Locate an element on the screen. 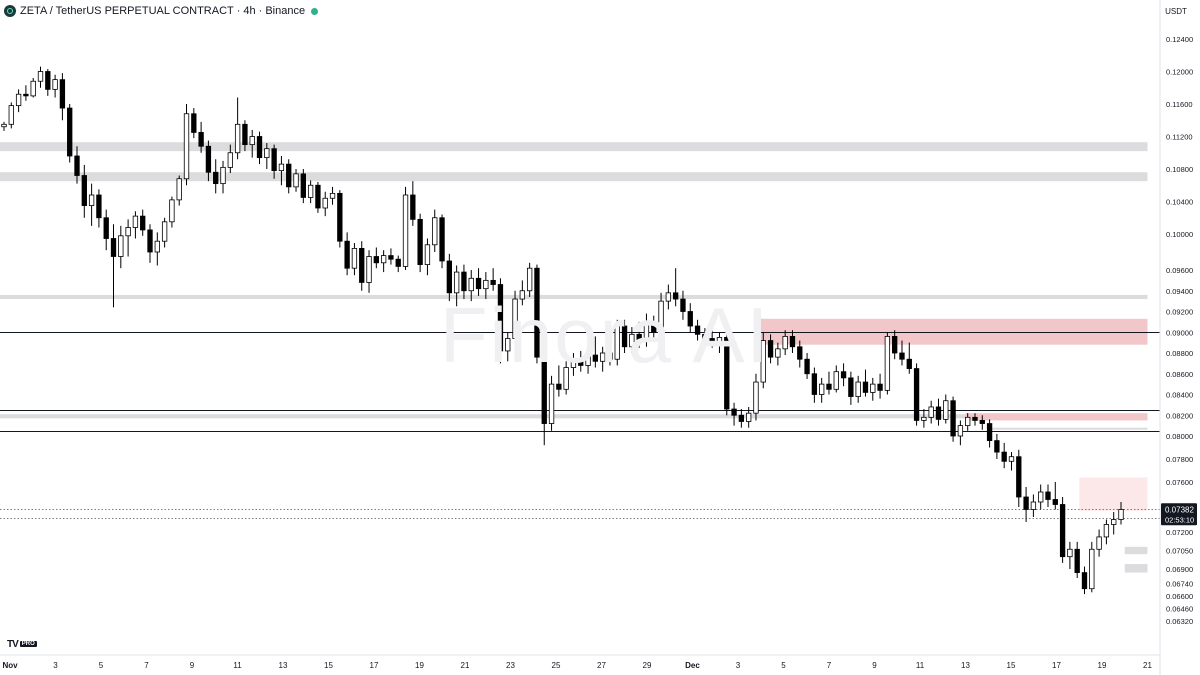 This screenshot has width=1200, height=675. time-tick-label: 13 is located at coordinates (965, 665).